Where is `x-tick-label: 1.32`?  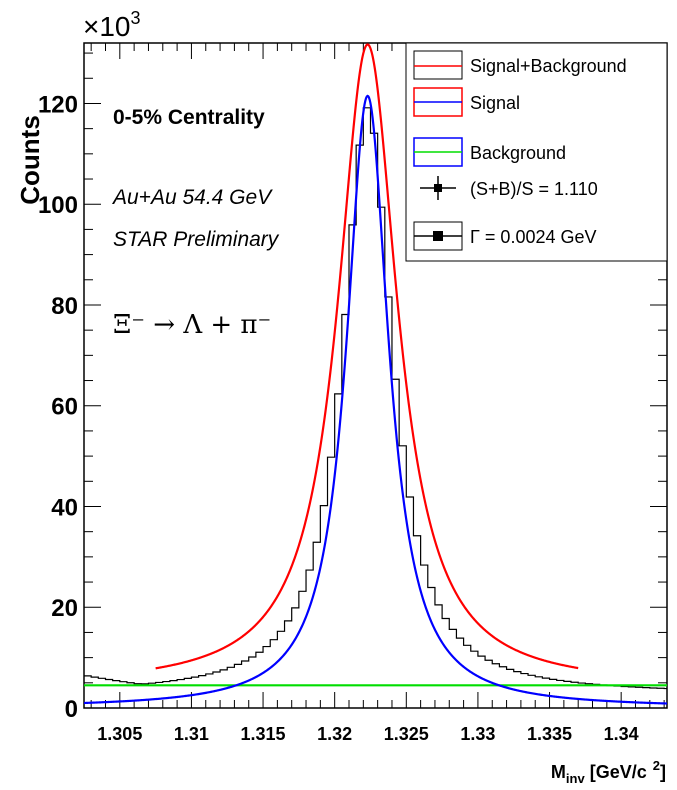 x-tick-label: 1.32 is located at coordinates (334, 734).